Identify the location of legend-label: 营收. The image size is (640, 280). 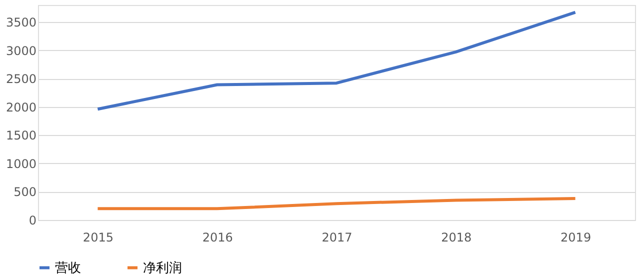
(68, 268).